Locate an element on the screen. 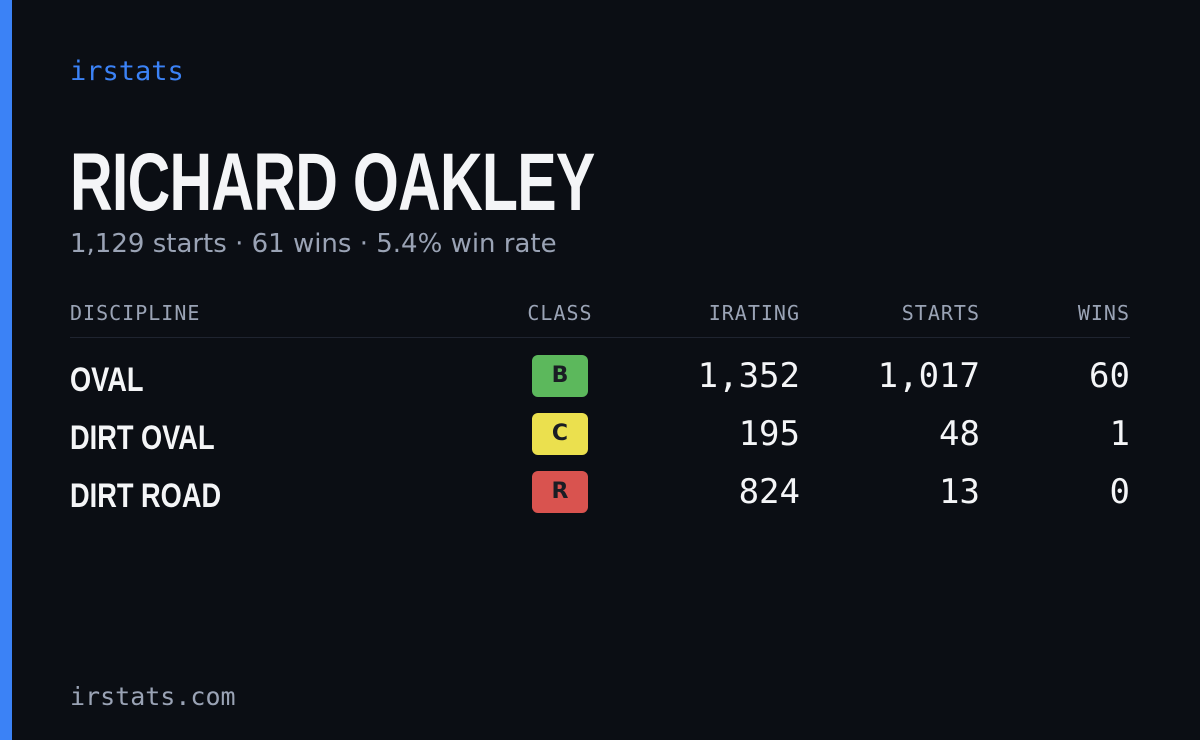 The width and height of the screenshot is (1200, 740). starts-value: 1,017 is located at coordinates (928, 376).